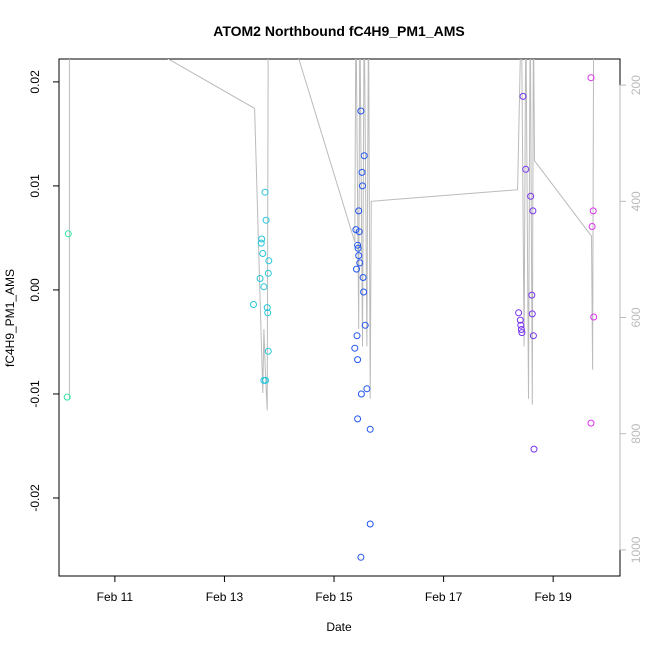  What do you see at coordinates (636, 85) in the screenshot?
I see `y2-tick-label: 200` at bounding box center [636, 85].